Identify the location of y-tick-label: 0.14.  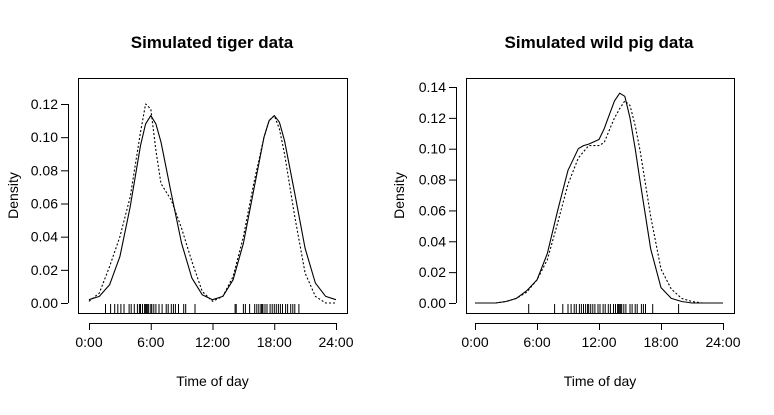
(432, 87).